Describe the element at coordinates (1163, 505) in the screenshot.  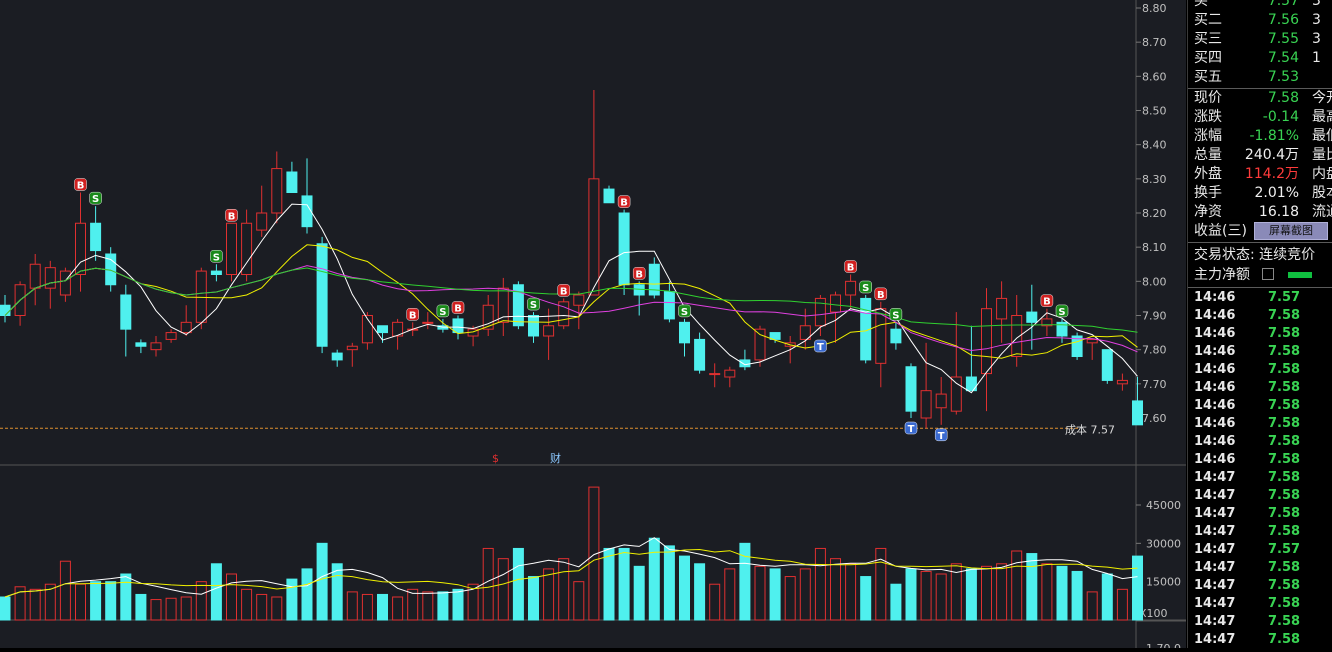
I see `volume-tick-label: 45000` at that location.